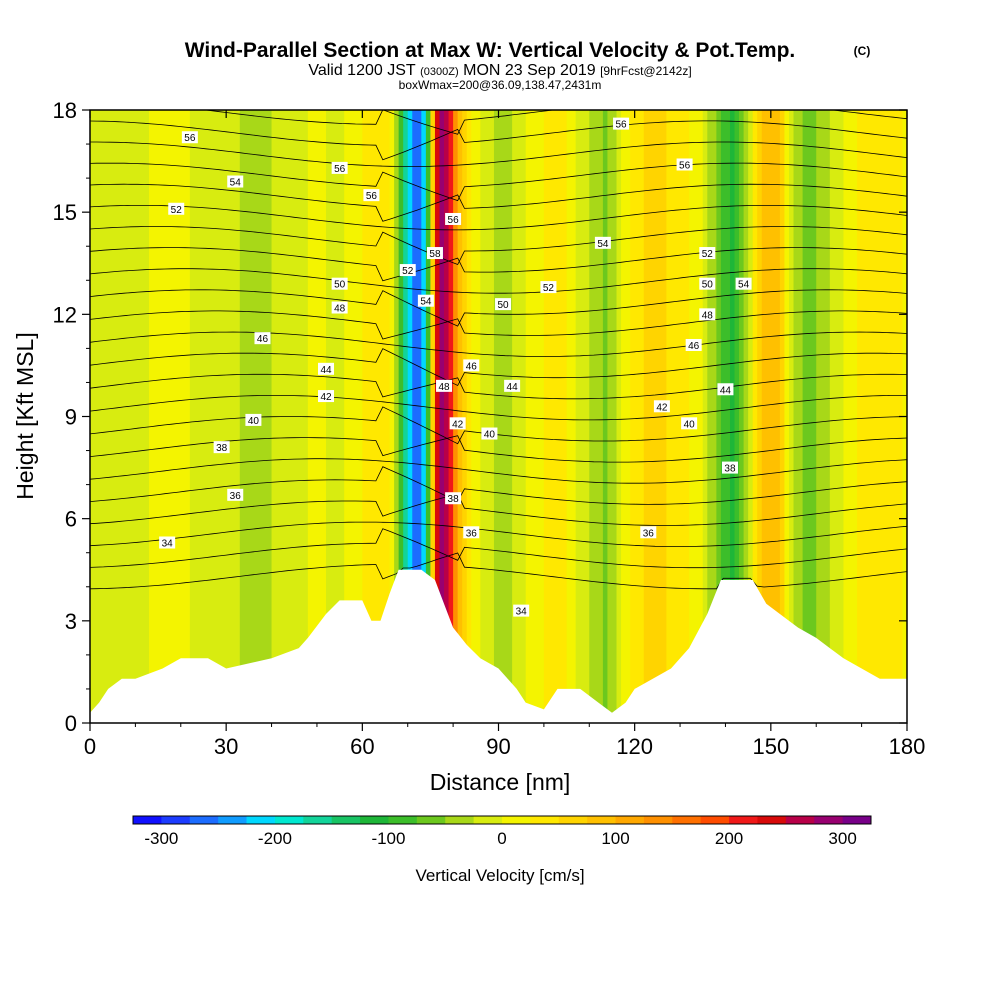 The image size is (1000, 1000). What do you see at coordinates (326, 369) in the screenshot?
I see `contour-label: 44` at bounding box center [326, 369].